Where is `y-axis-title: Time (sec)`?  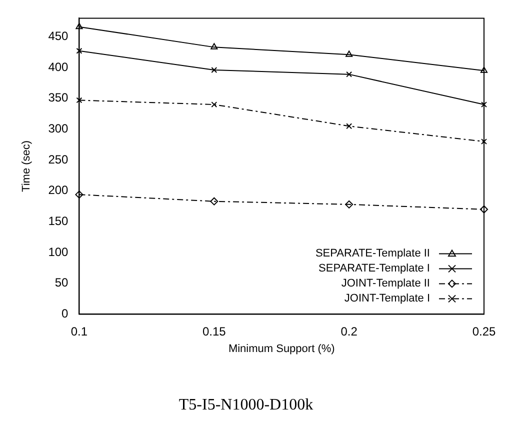 y-axis-title: Time (sec) is located at coordinates (26, 166).